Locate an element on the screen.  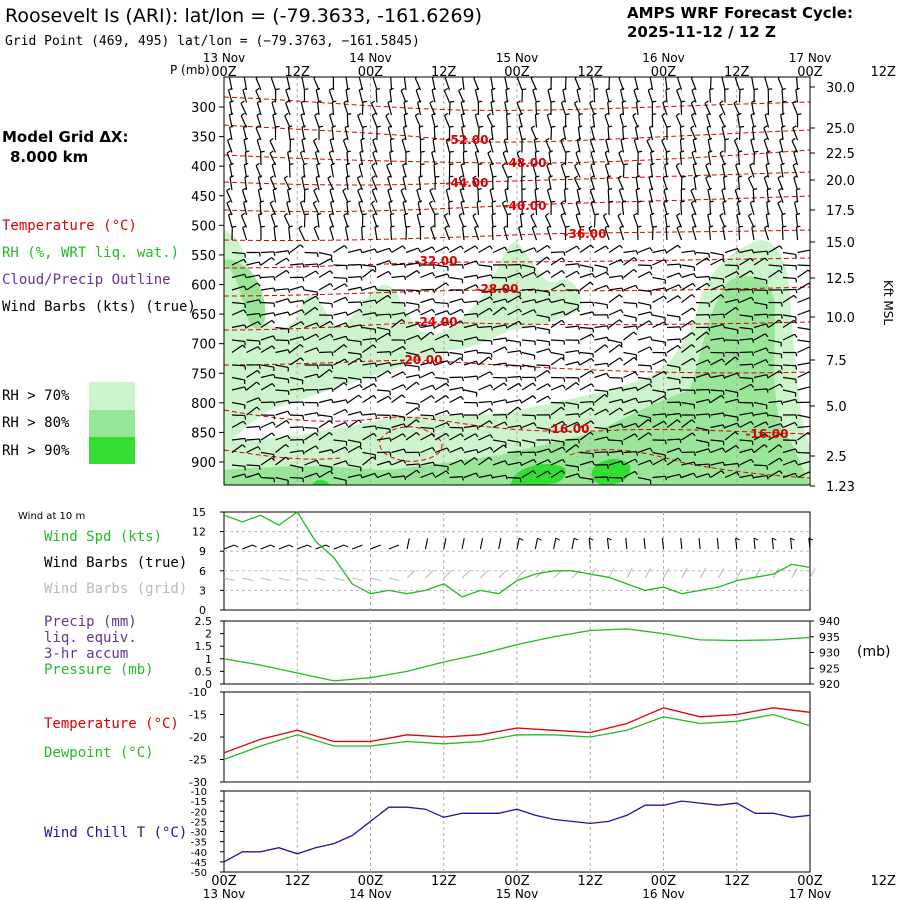
top-date-label: 16 Nov is located at coordinates (663, 58).